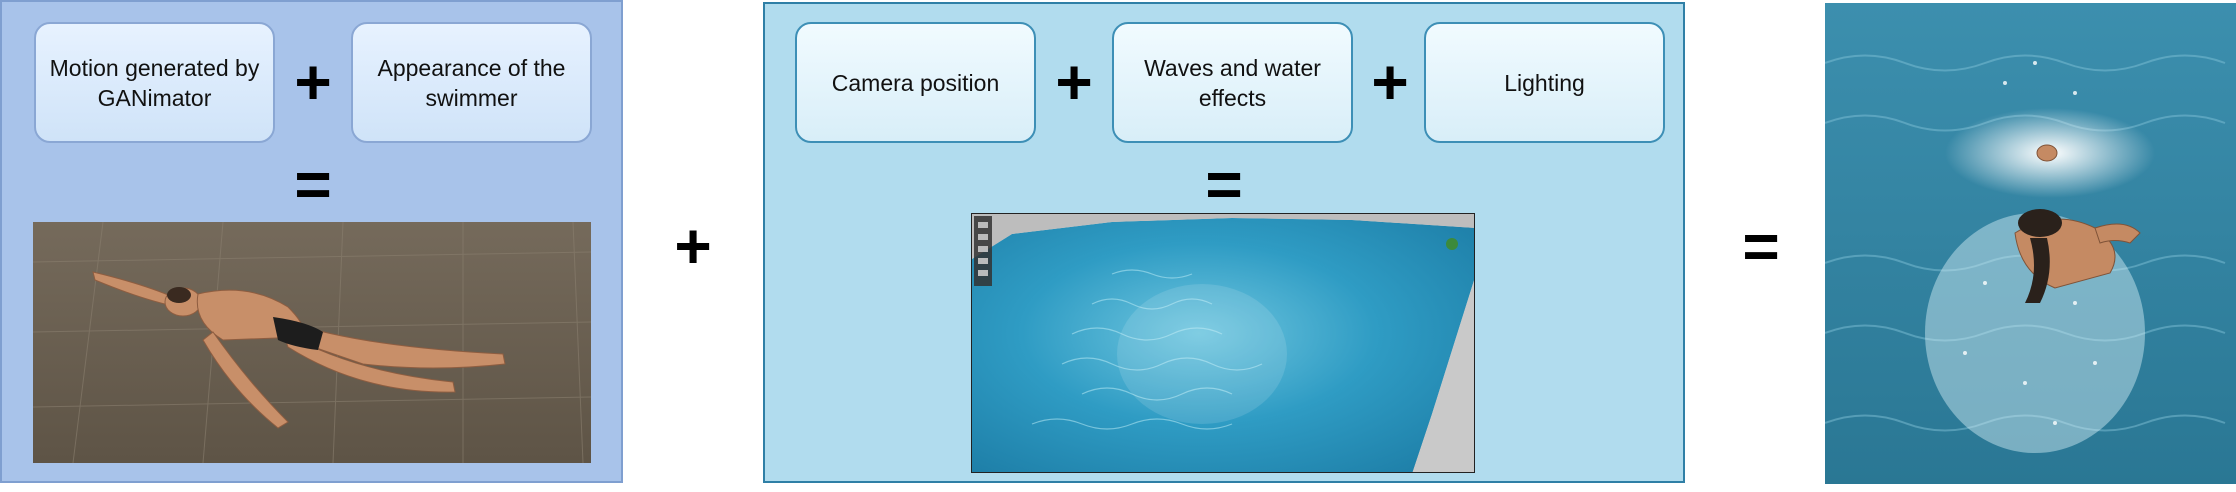 The image size is (2236, 492). I want to click on camera-position-box: Camera position, so click(915, 82).